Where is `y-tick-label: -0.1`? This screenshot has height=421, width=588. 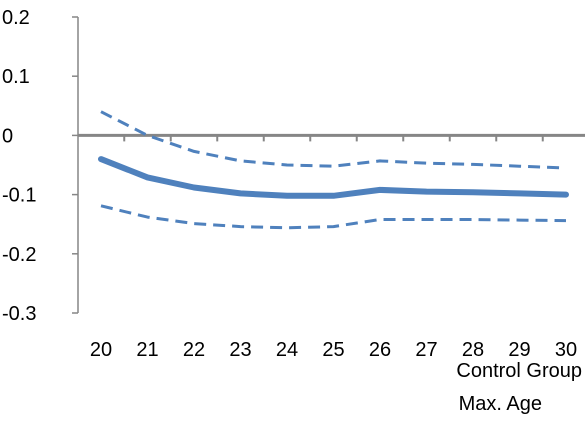 y-tick-label: -0.1 is located at coordinates (19, 196).